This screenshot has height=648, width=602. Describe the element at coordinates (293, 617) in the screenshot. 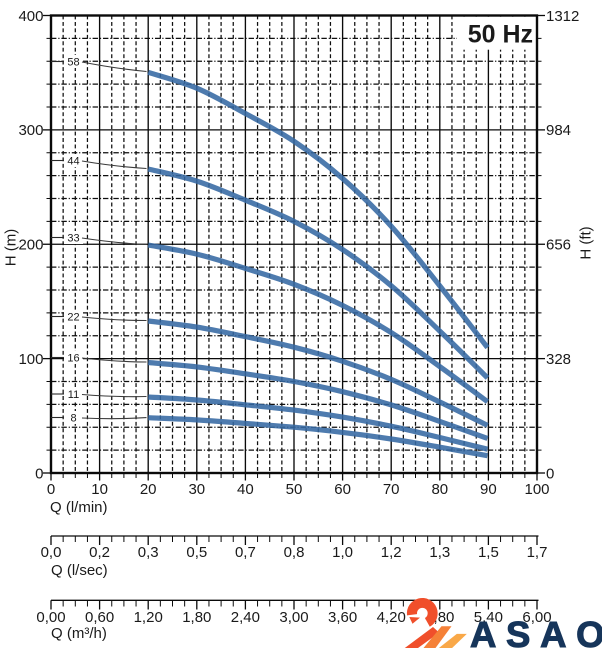

I see `svg-text: 3,00` at that location.